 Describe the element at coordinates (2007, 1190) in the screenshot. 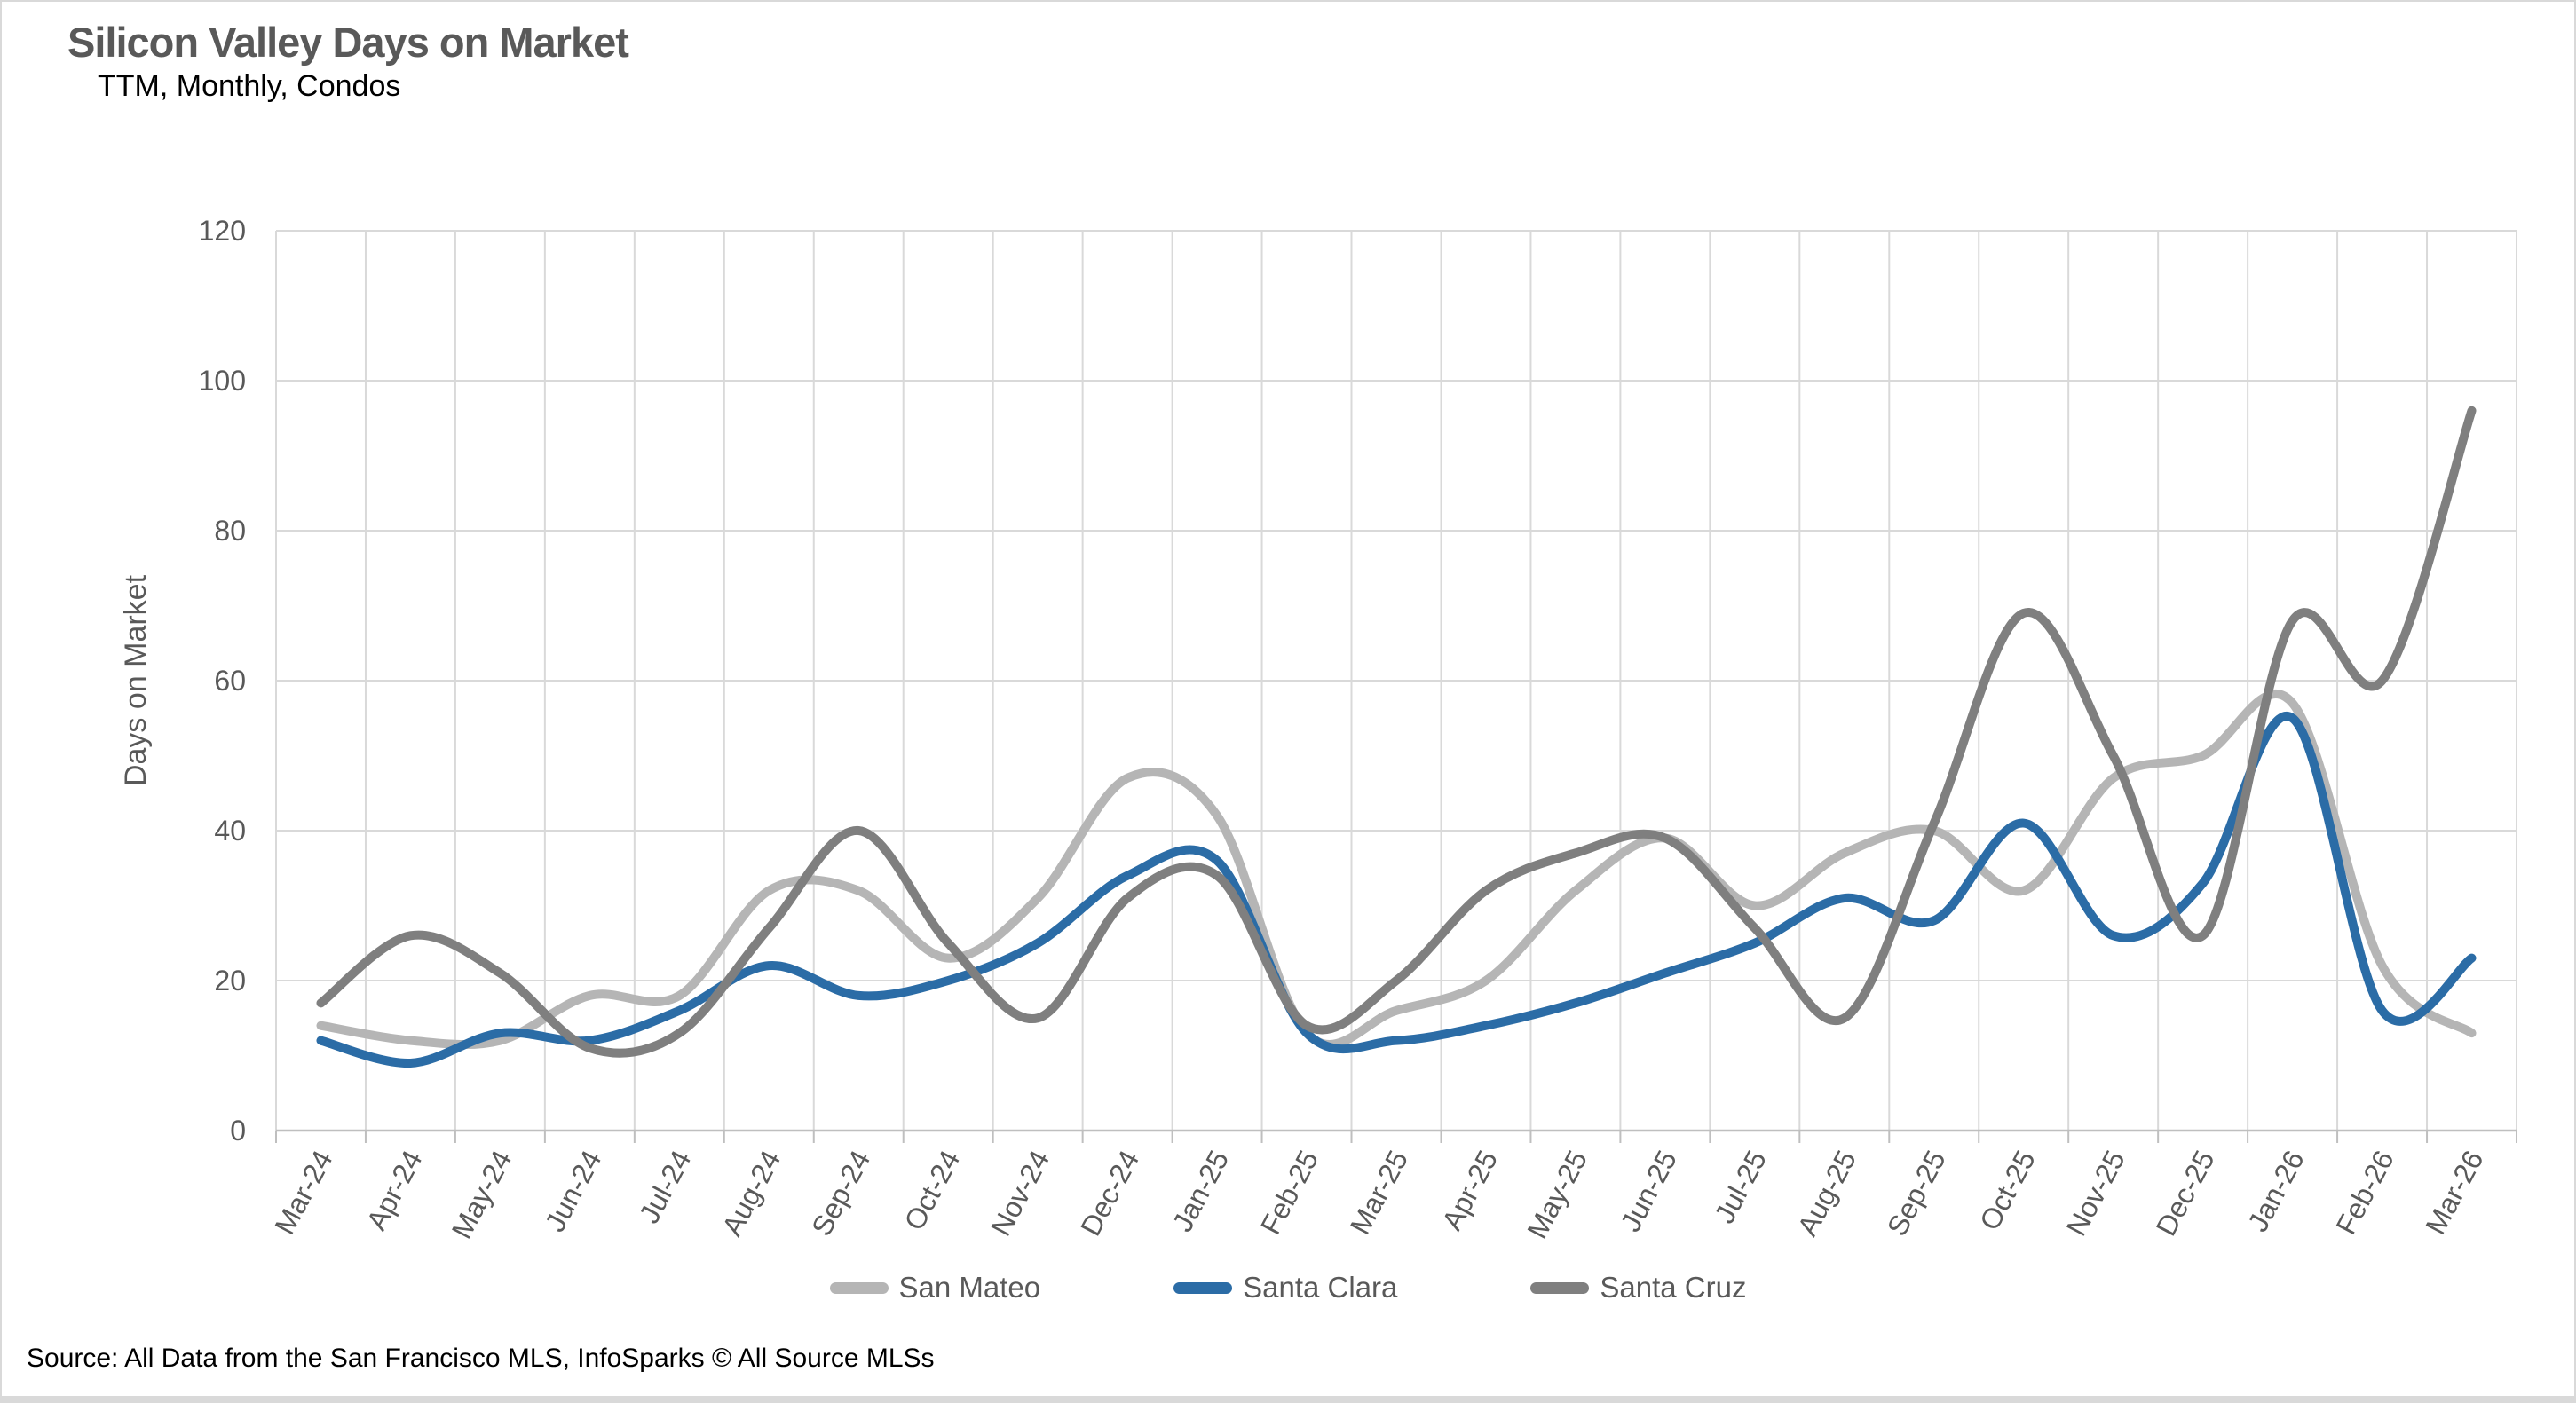

I see `x-tick-label: Oct-25` at that location.